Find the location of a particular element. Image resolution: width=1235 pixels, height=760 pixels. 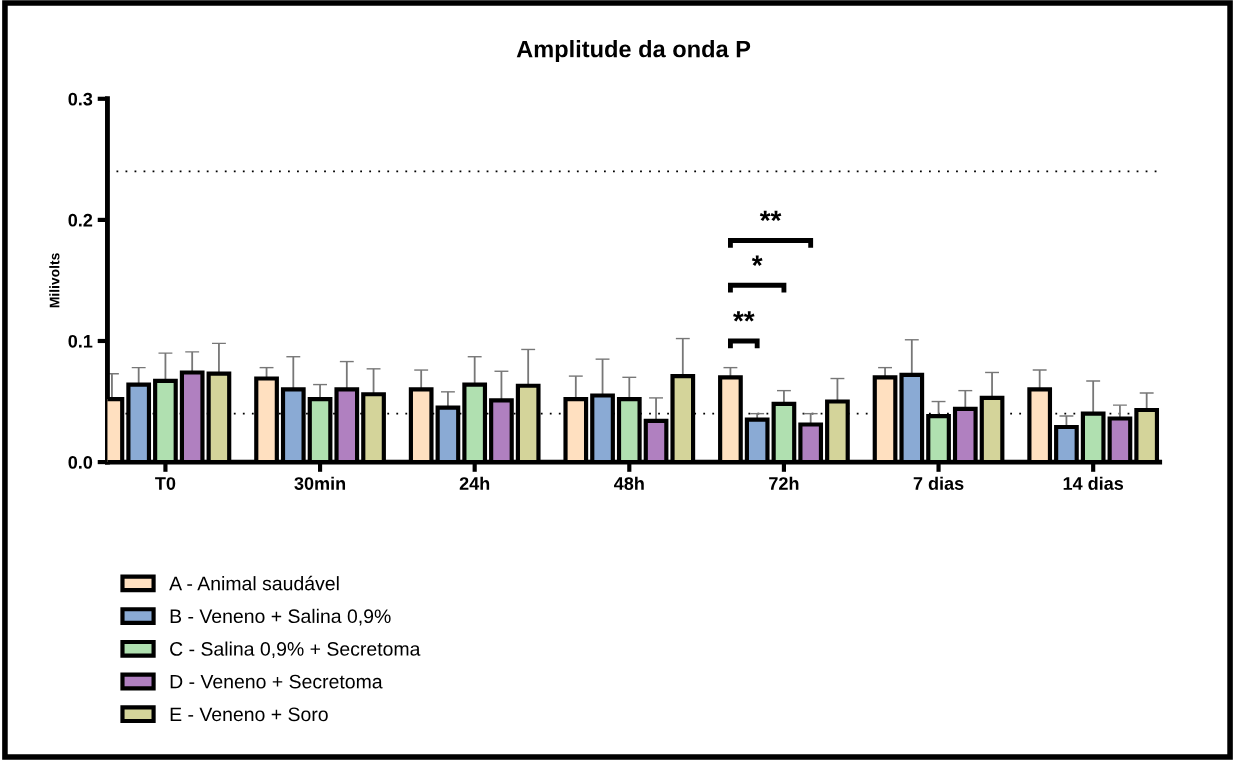

x-tick-label: 30min is located at coordinates (320, 483).